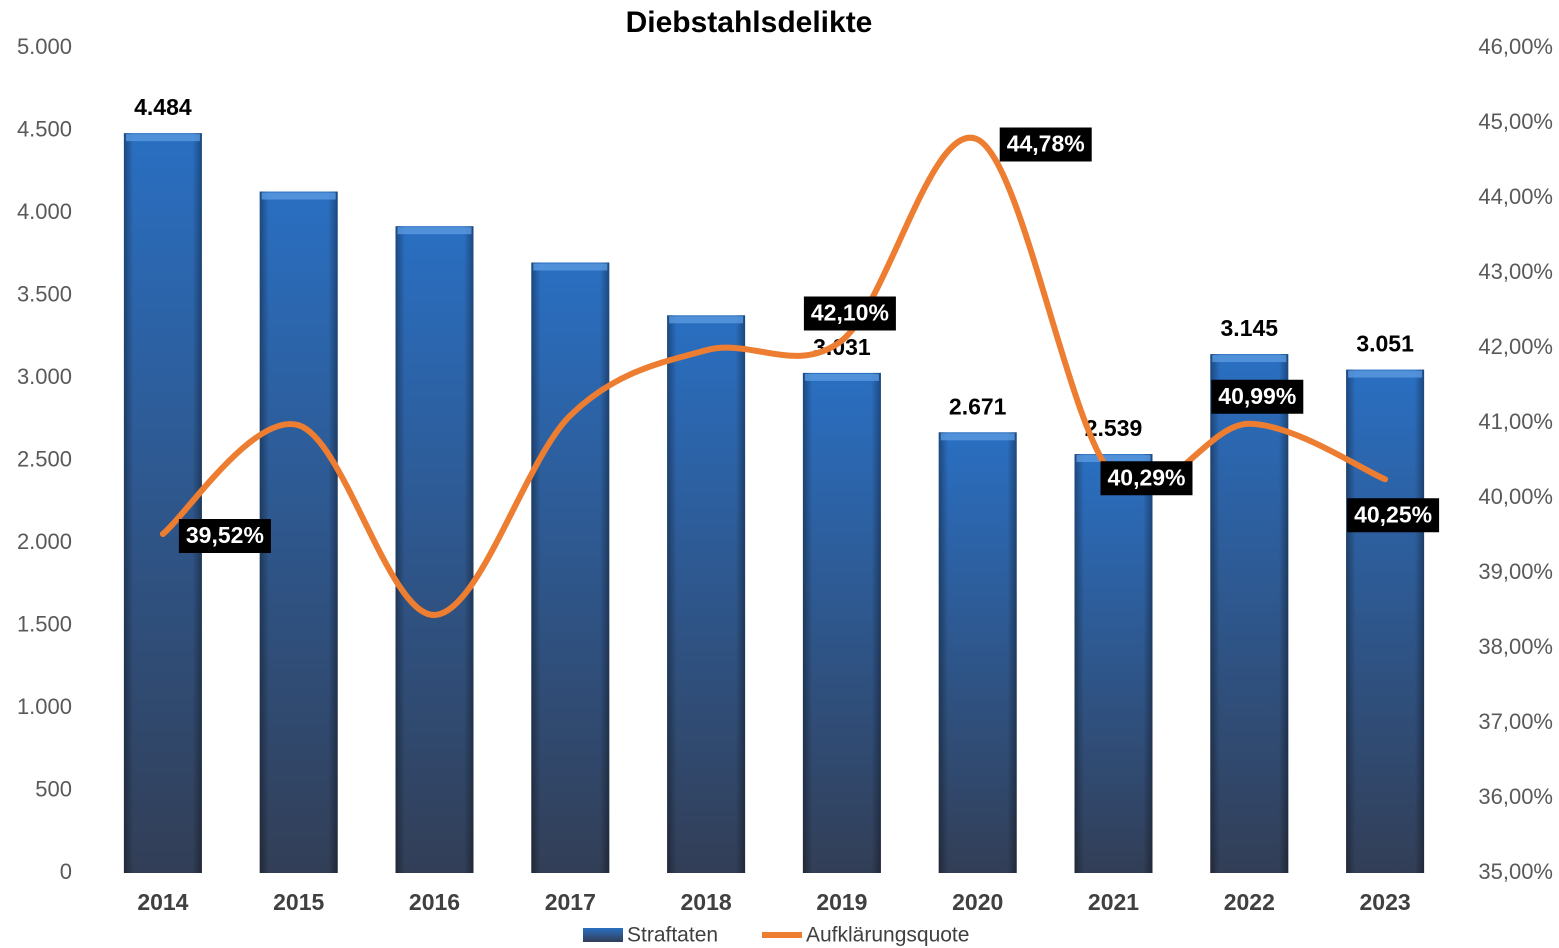 Image resolution: width=1559 pixels, height=948 pixels. What do you see at coordinates (570, 902) in the screenshot?
I see `x-tick-label: 2017` at bounding box center [570, 902].